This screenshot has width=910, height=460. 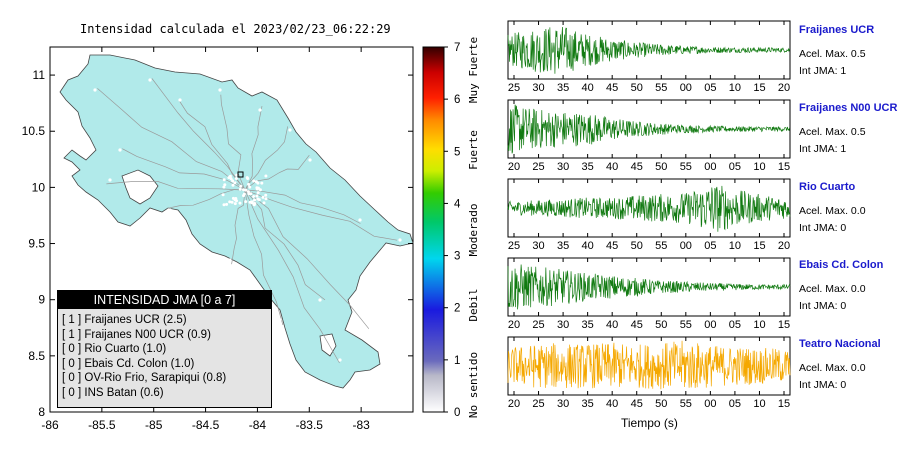 I want to click on colorbar-class-label: Fuerte, so click(x=473, y=150).